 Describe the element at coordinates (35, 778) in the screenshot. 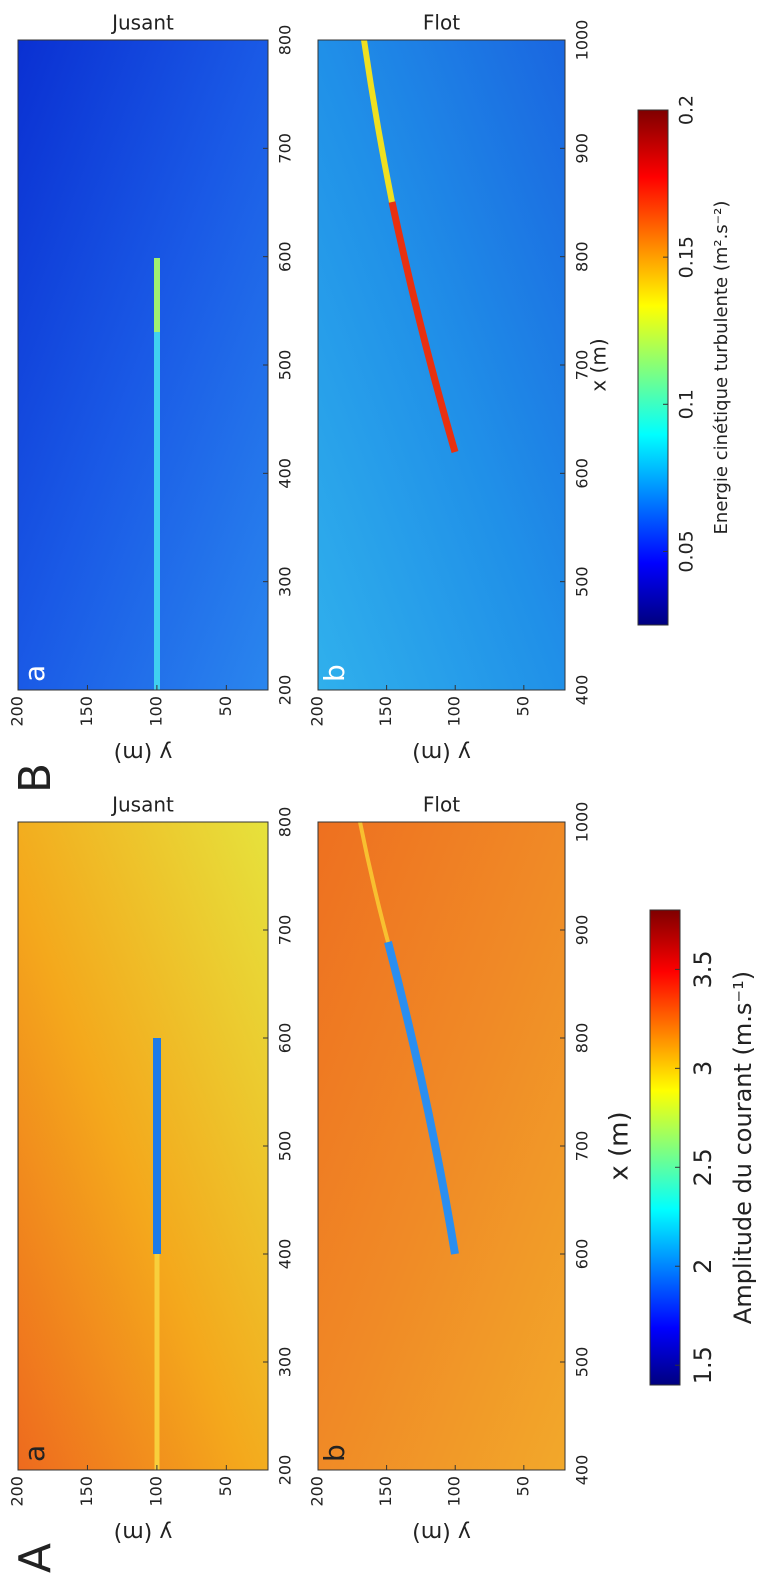

I see `part-label: B` at that location.